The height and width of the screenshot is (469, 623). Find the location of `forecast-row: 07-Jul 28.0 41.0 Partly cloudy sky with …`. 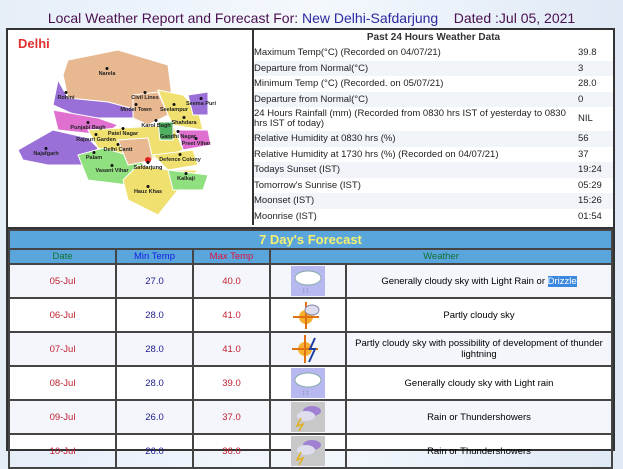

forecast-row: 07-Jul 28.0 41.0 Partly cloudy sky with … is located at coordinates (310, 349).